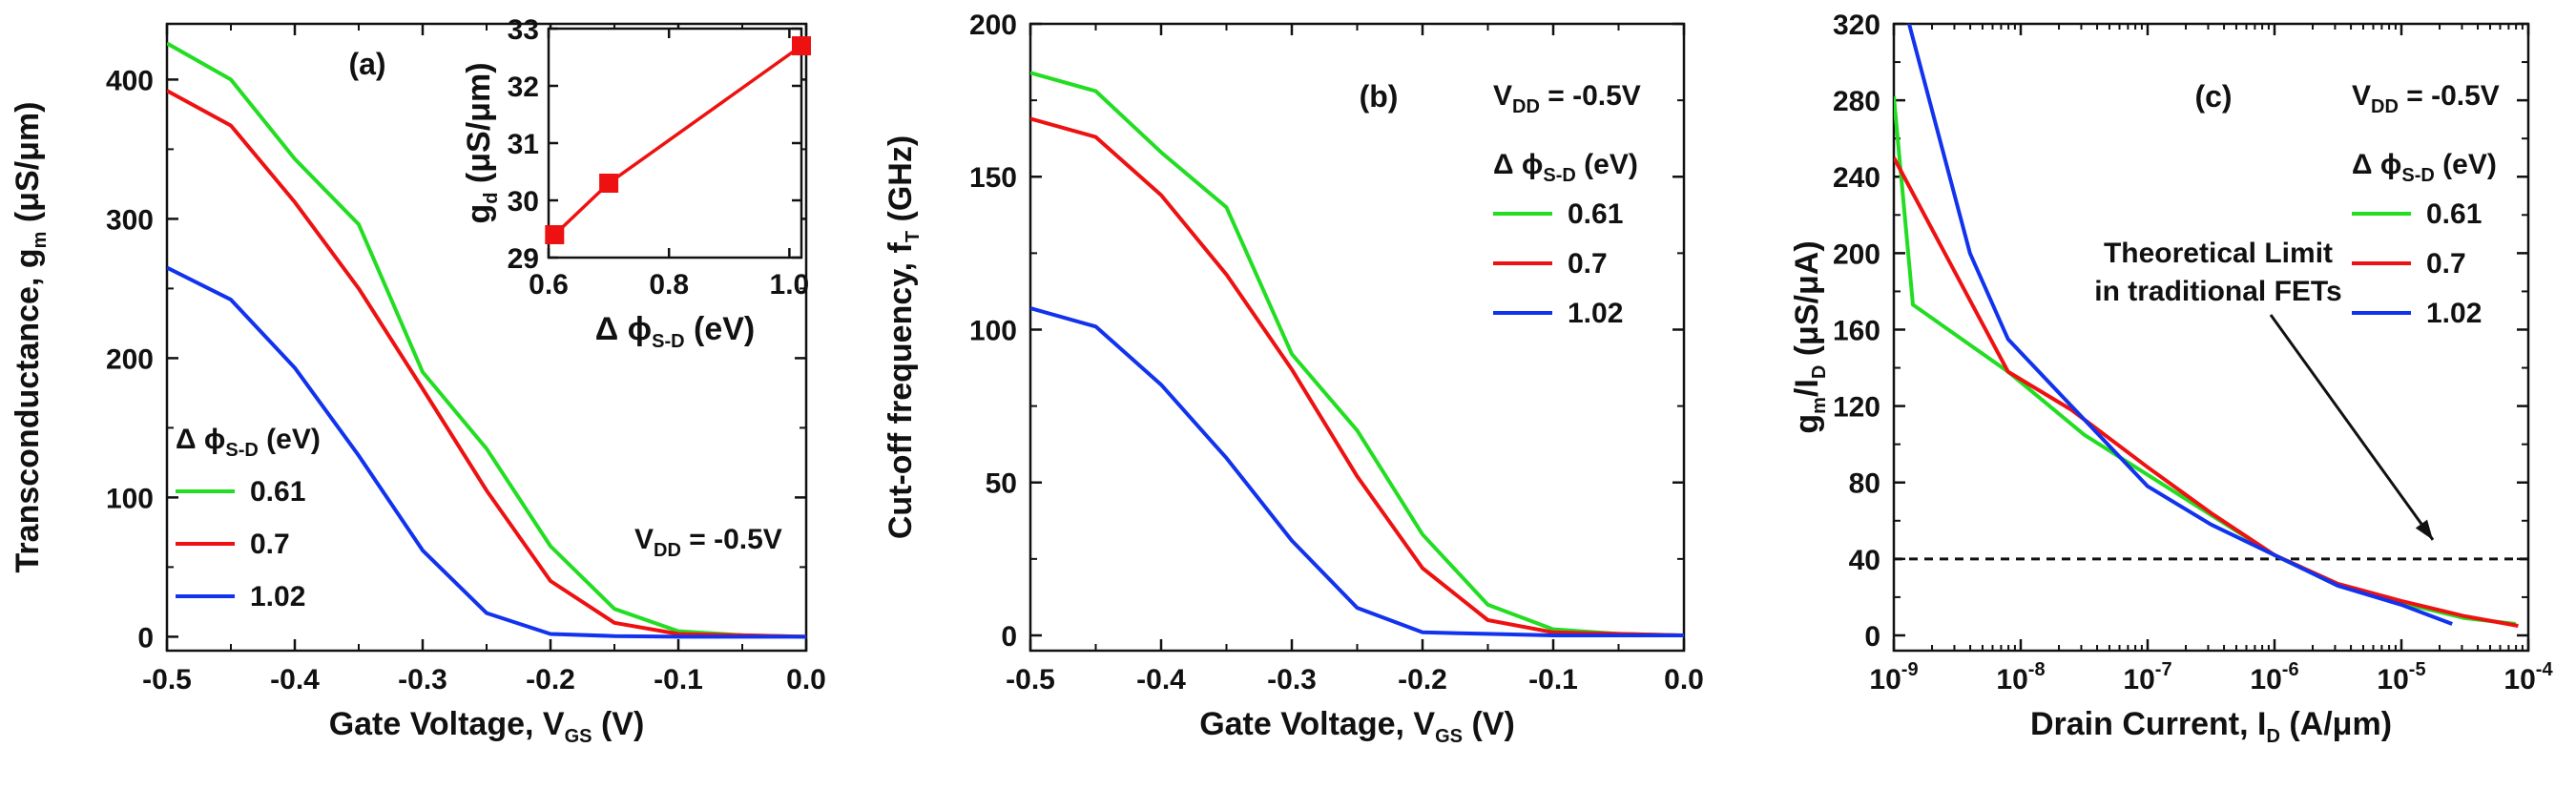 Image resolution: width=2576 pixels, height=789 pixels. Describe the element at coordinates (241, 451) in the screenshot. I see `legend-title-a-sub: S-D` at that location.